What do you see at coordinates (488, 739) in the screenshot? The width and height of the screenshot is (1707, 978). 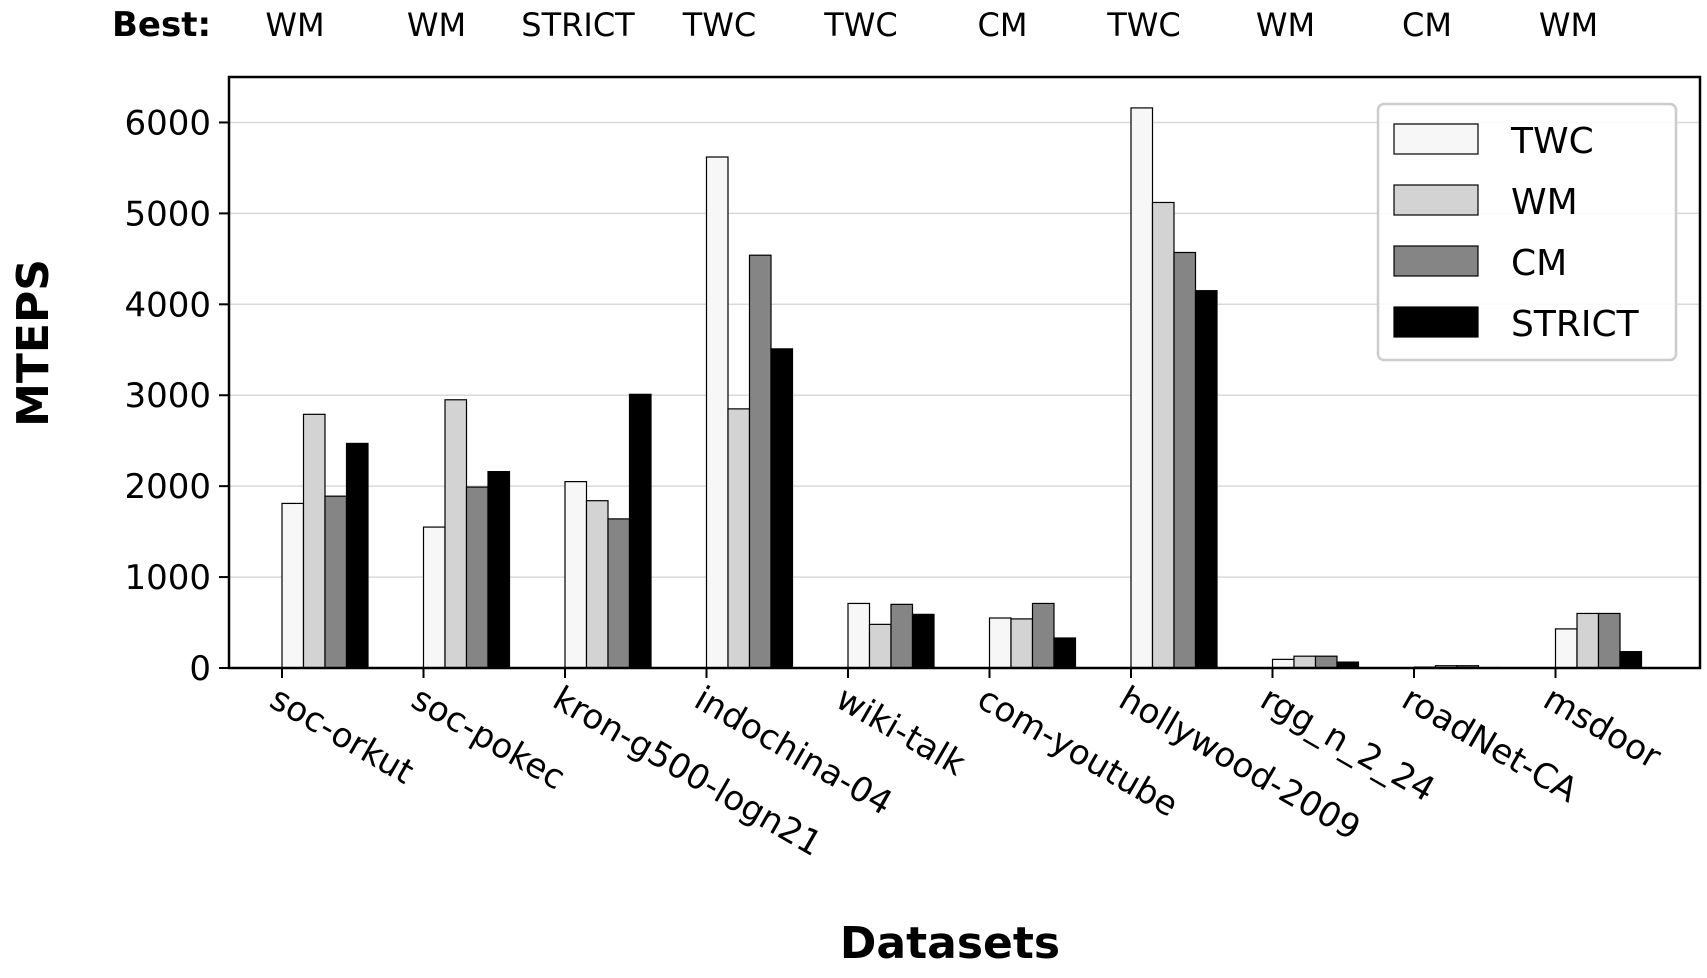 I see `x-tick-label: soc-pokec` at bounding box center [488, 739].